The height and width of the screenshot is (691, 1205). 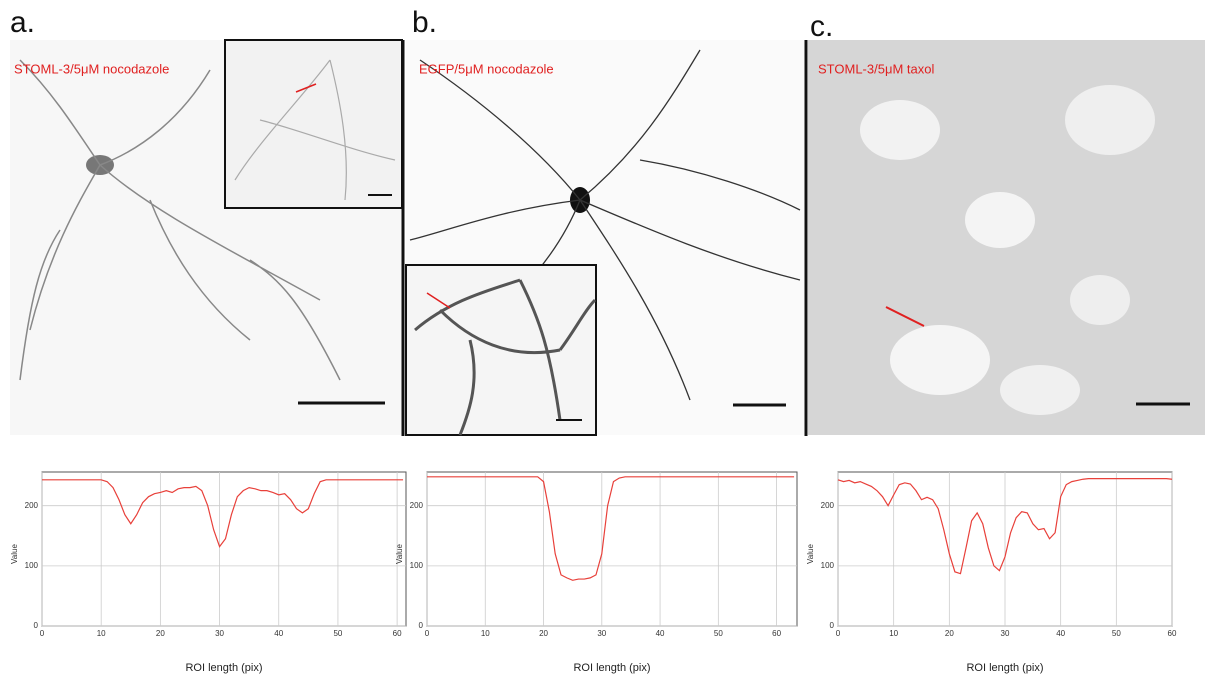 I want to click on image-caption: EGFP/5μM nocodazole, so click(x=486, y=68).